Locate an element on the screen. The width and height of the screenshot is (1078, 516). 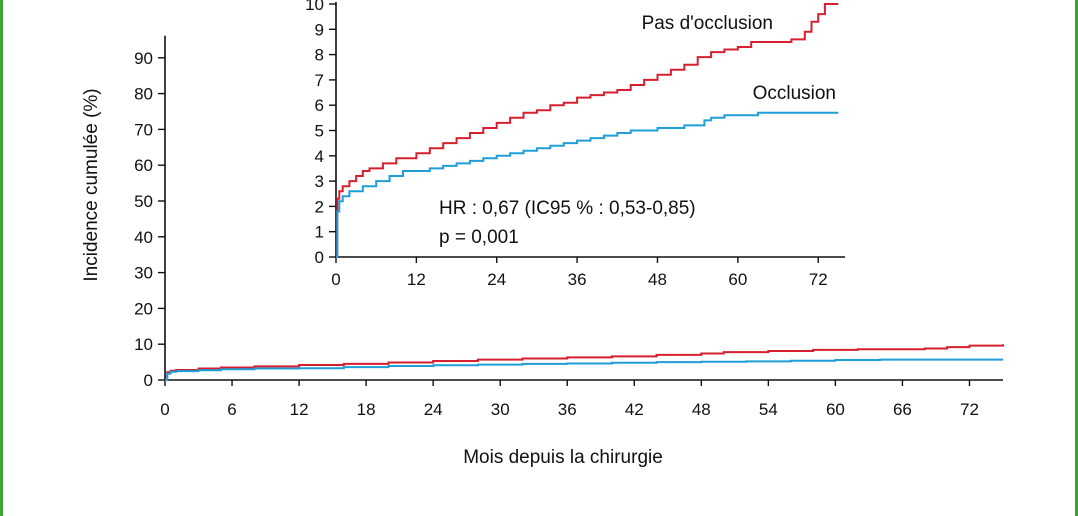
inset-y-tick-label: 6 is located at coordinates (319, 105).